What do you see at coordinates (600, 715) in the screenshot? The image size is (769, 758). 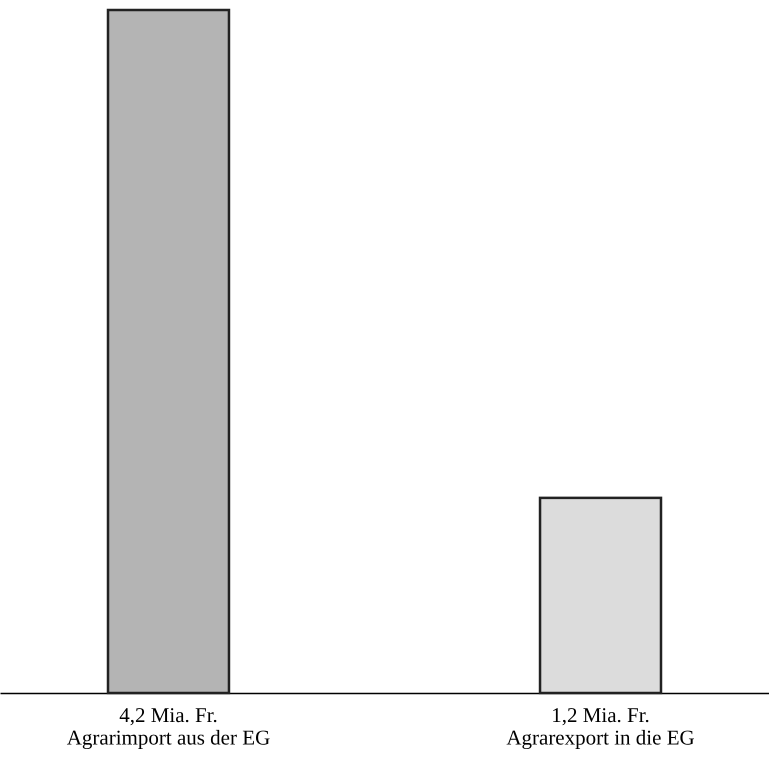 I see `data-label: 1,2 Mia. Fr.` at bounding box center [600, 715].